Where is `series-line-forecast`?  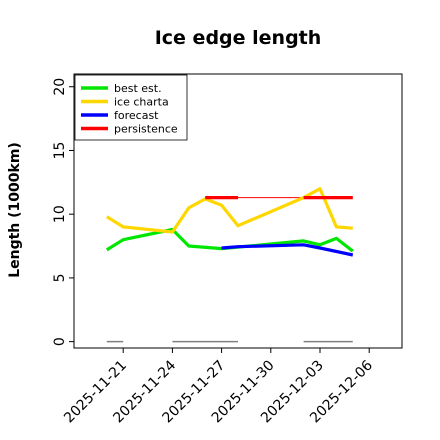 series-line-forecast is located at coordinates (287, 250).